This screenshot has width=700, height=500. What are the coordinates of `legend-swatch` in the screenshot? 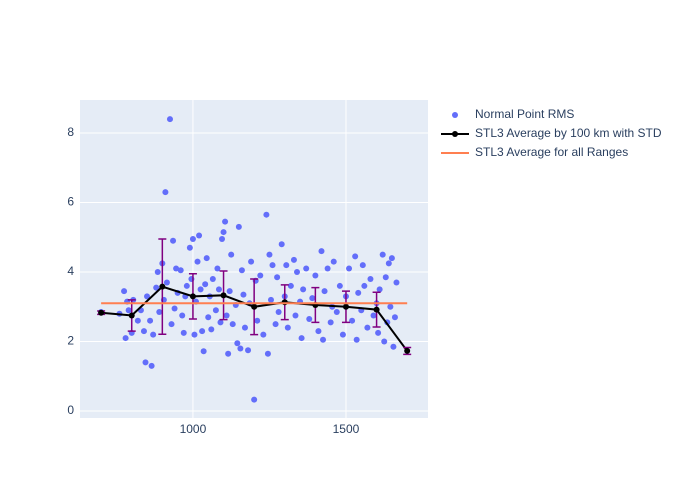 It's located at (455, 134).